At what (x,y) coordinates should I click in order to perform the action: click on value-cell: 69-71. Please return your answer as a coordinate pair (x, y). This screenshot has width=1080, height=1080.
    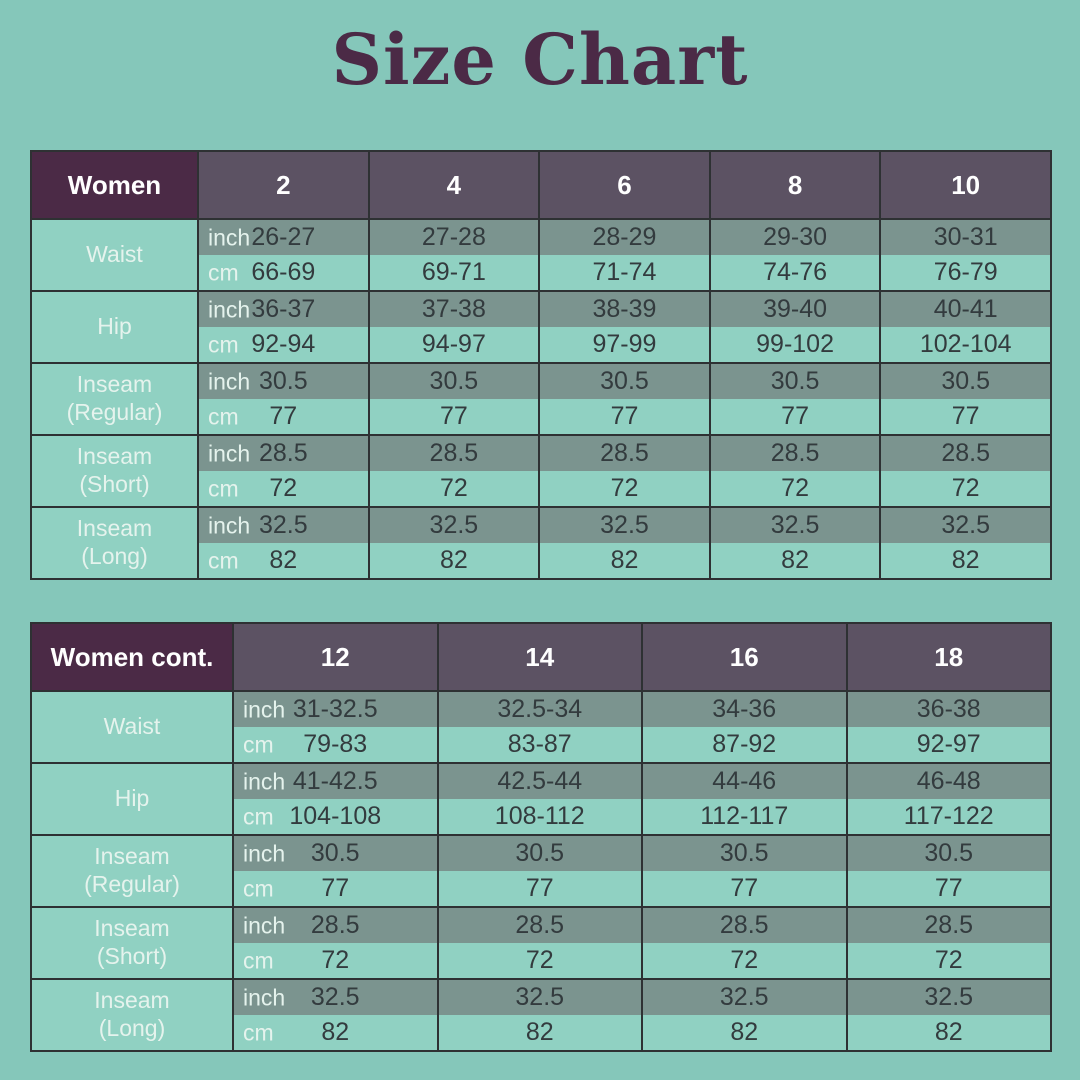
    Looking at the image, I should click on (454, 273).